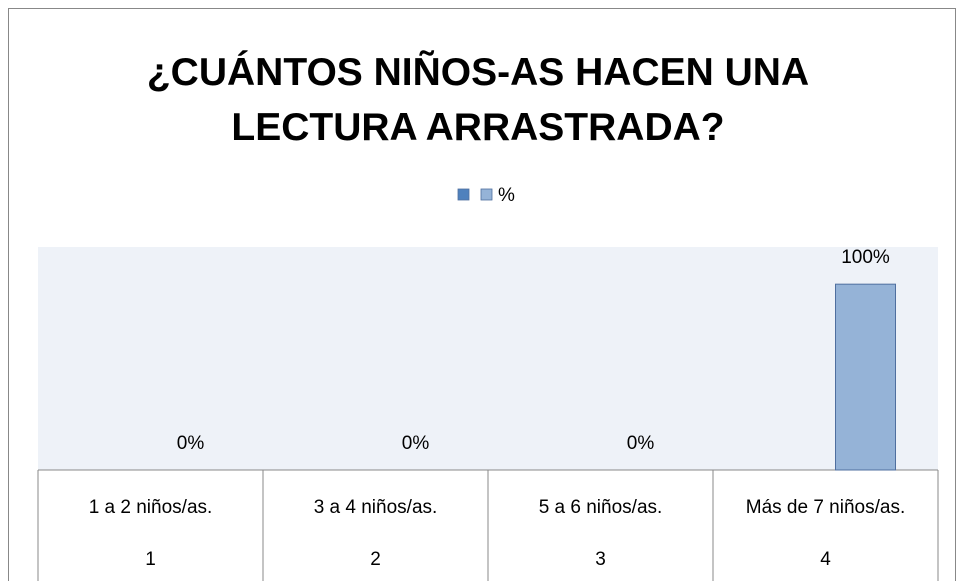  Describe the element at coordinates (506, 195) in the screenshot. I see `legend-label: %` at that location.